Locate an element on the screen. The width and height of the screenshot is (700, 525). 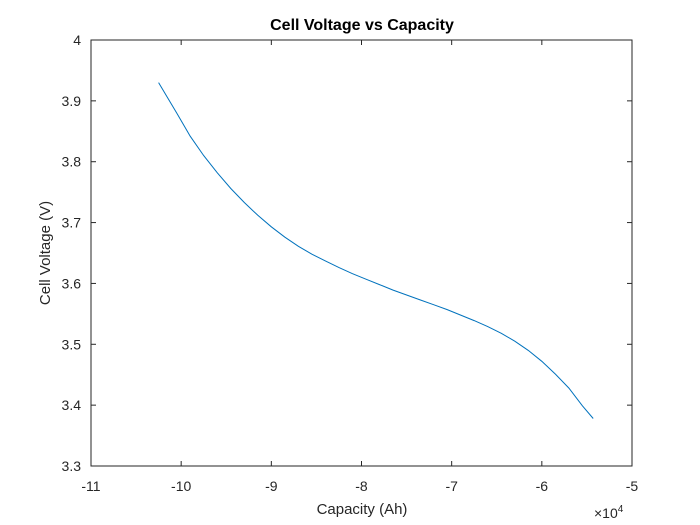
y-tick-label: 3.8 is located at coordinates (72, 162).